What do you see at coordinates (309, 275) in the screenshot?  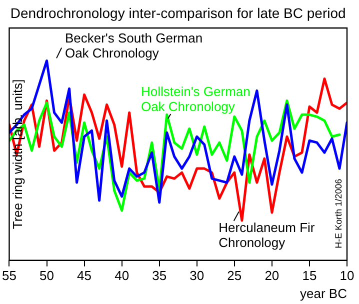 I see `x-tick-label: 15` at bounding box center [309, 275].